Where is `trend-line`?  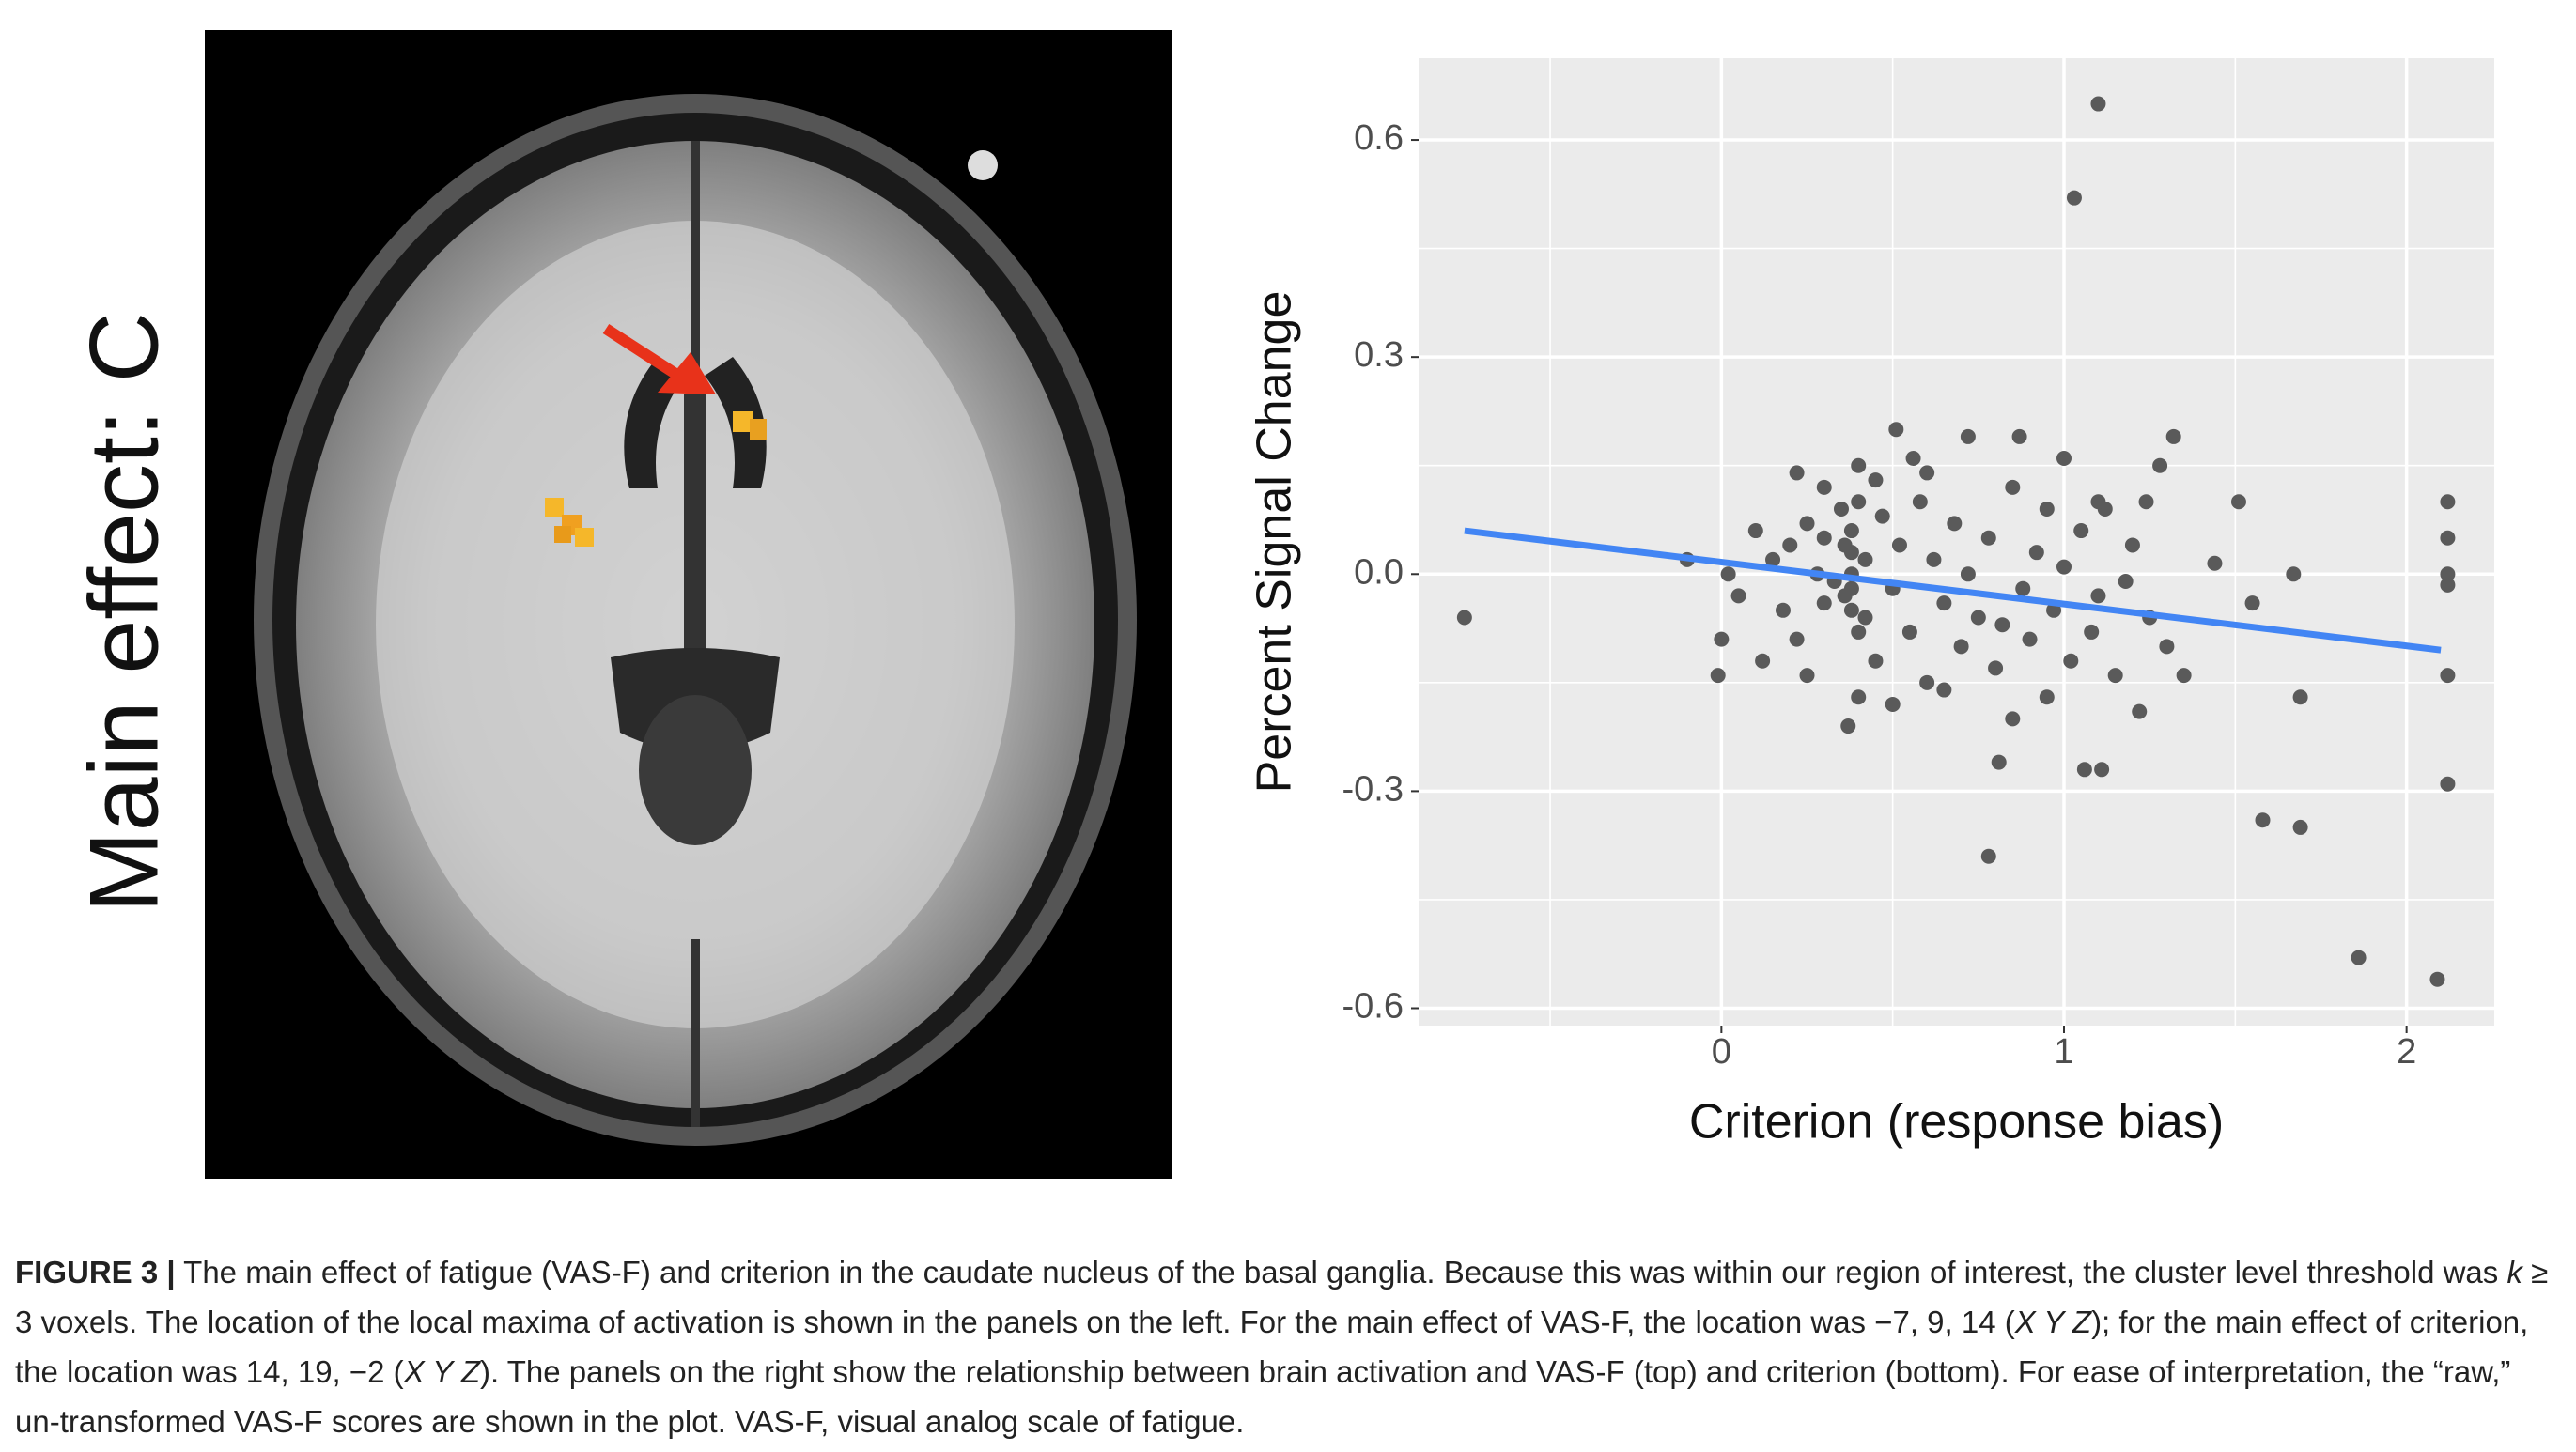
trend-line is located at coordinates (1953, 590).